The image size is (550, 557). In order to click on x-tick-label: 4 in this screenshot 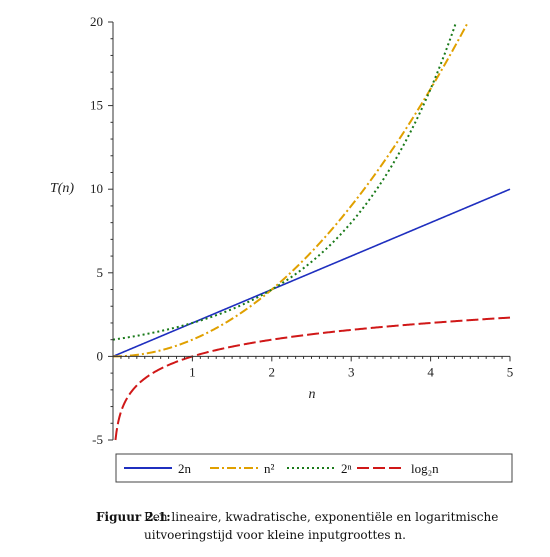, I will do `click(430, 371)`.